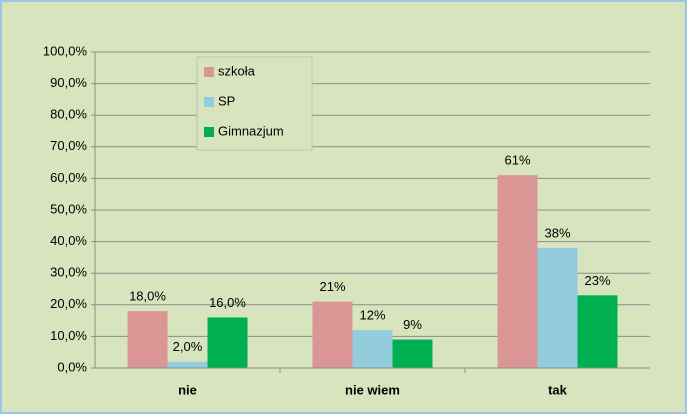  I want to click on y-tick-label: 30,0%, so click(68, 272).